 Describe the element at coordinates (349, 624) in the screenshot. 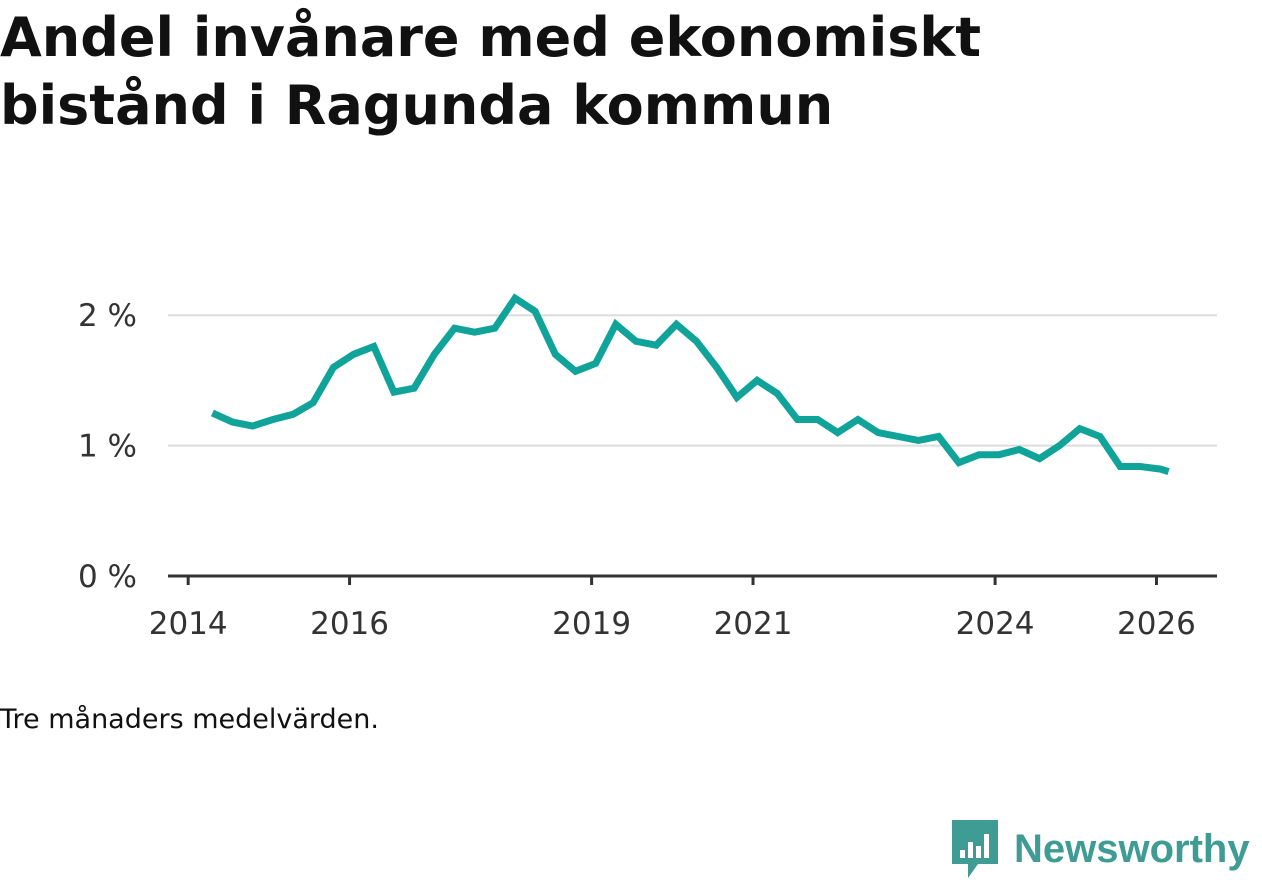

I see `x-tick-label: 2016` at that location.